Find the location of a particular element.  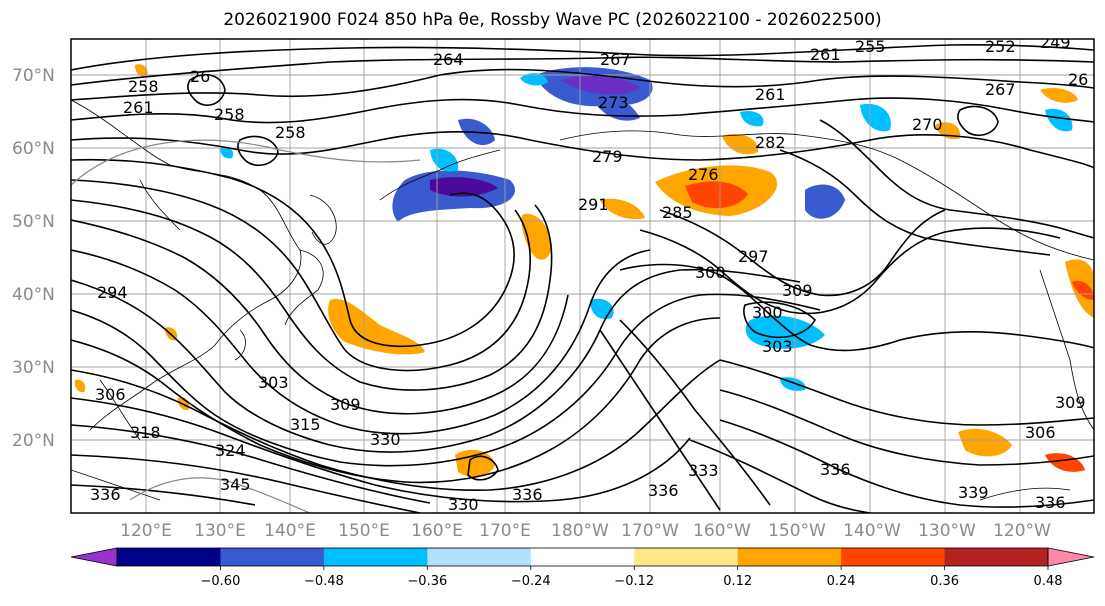

contour-label: 324 is located at coordinates (230, 450).